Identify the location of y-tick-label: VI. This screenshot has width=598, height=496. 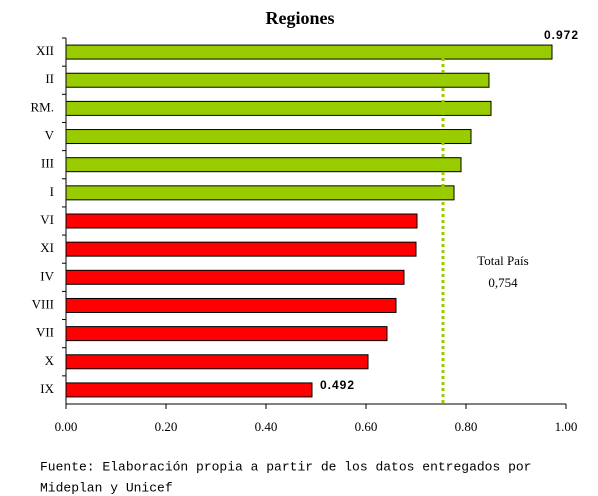
(47, 219).